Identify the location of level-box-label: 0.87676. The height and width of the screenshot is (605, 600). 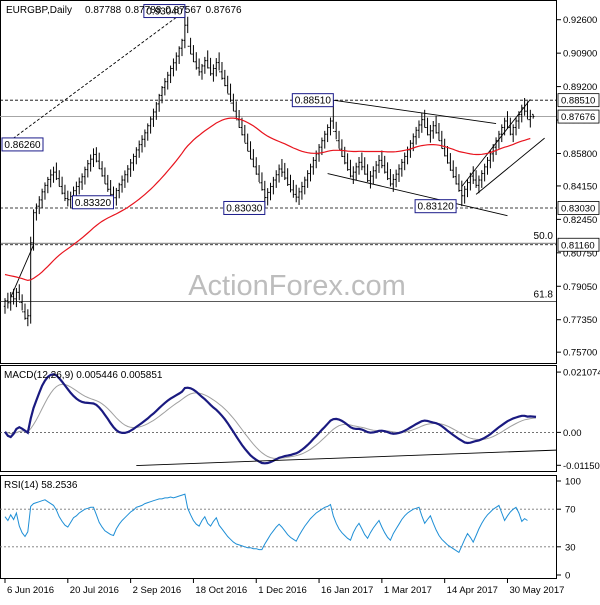
(578, 117).